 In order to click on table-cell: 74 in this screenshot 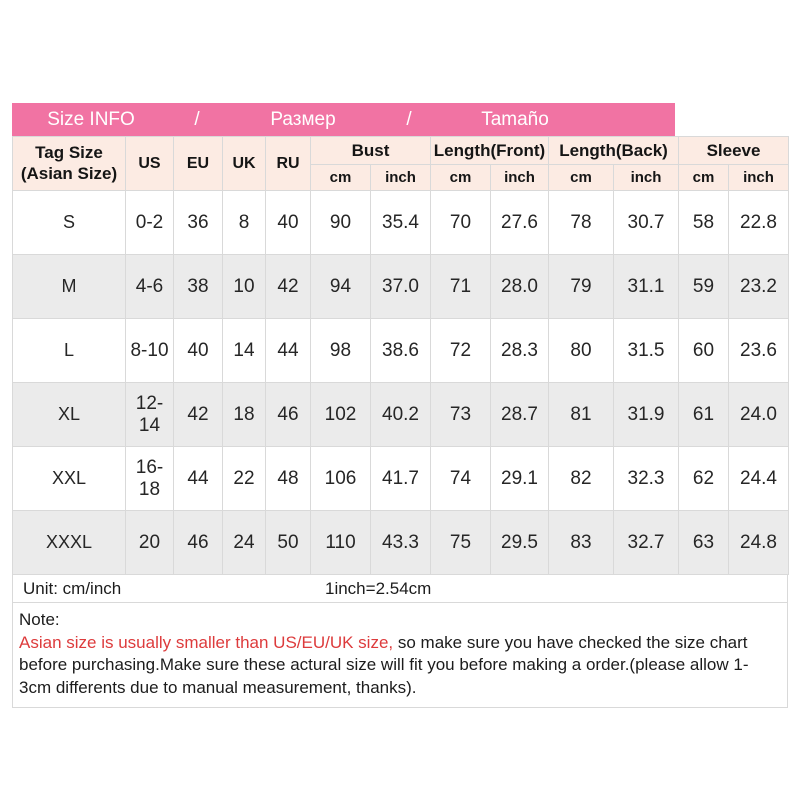, I will do `click(460, 478)`.